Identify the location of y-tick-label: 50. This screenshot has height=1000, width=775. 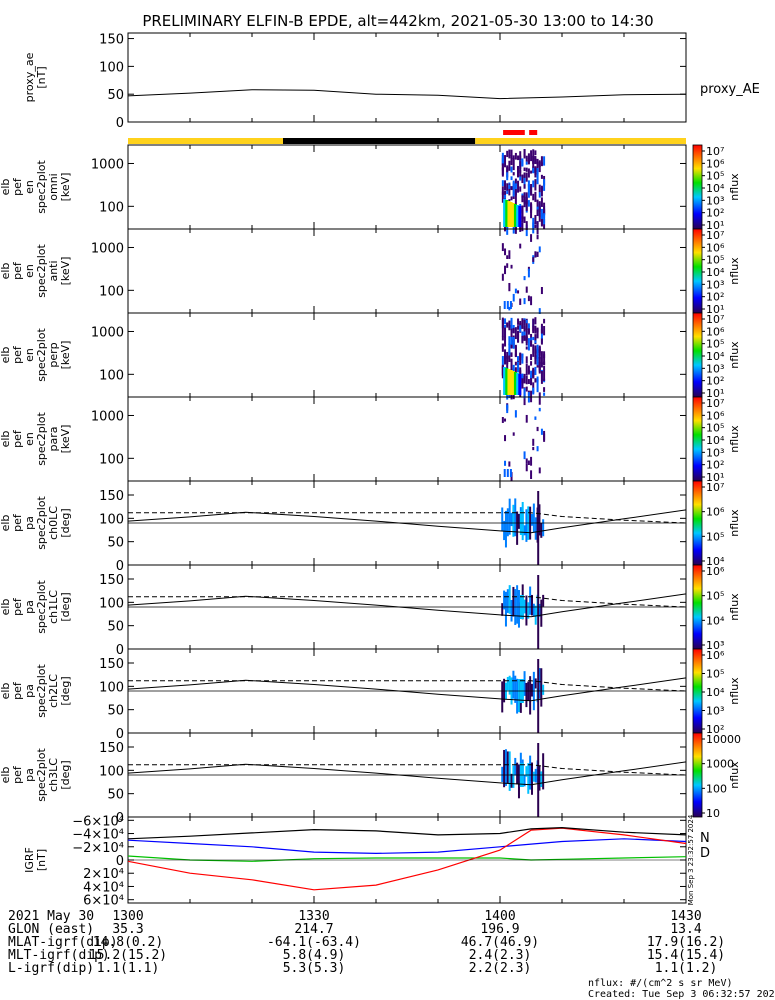
(115, 543).